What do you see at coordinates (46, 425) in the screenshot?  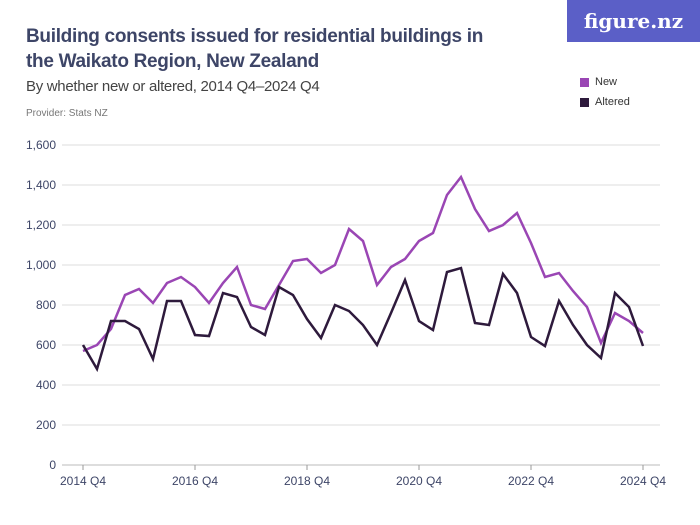 I see `y-tick-label: 200` at bounding box center [46, 425].